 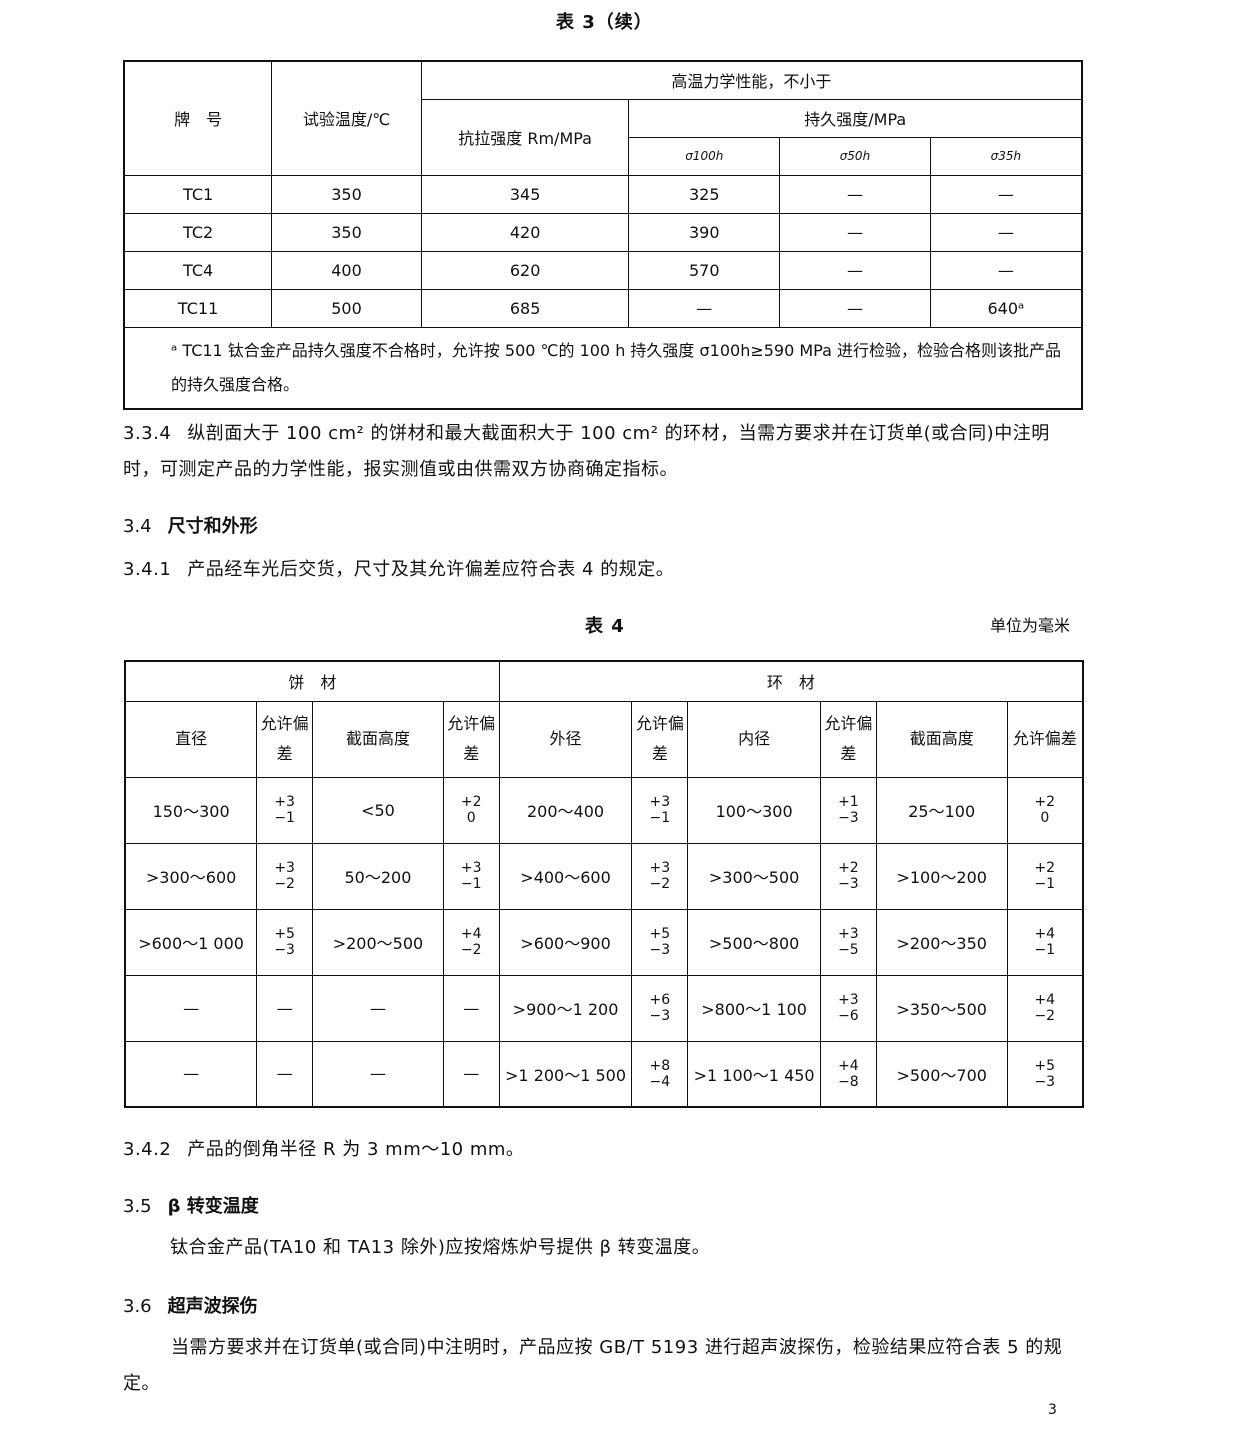 I want to click on clause-number: 3.4.2, so click(x=147, y=1149).